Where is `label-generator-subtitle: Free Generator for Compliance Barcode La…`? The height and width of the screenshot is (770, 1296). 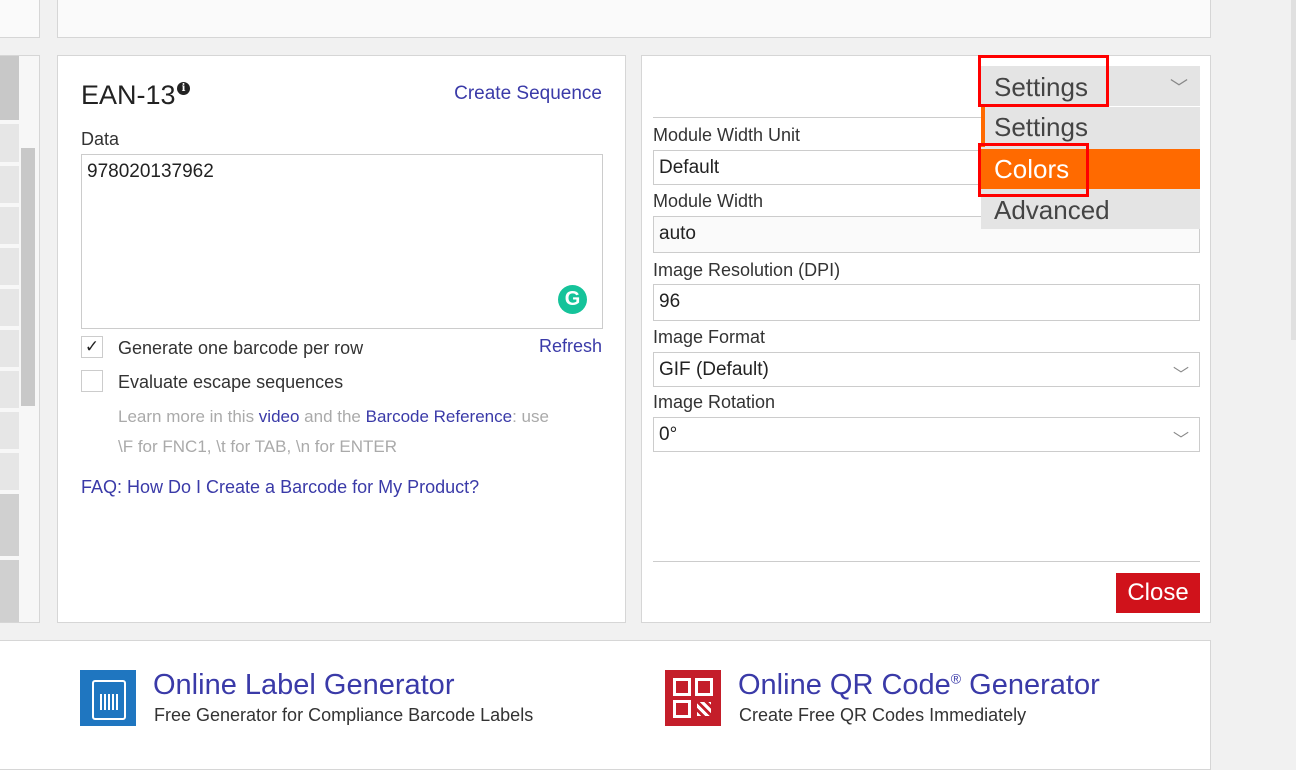
label-generator-subtitle: Free Generator for Compliance Barcode La… is located at coordinates (344, 715).